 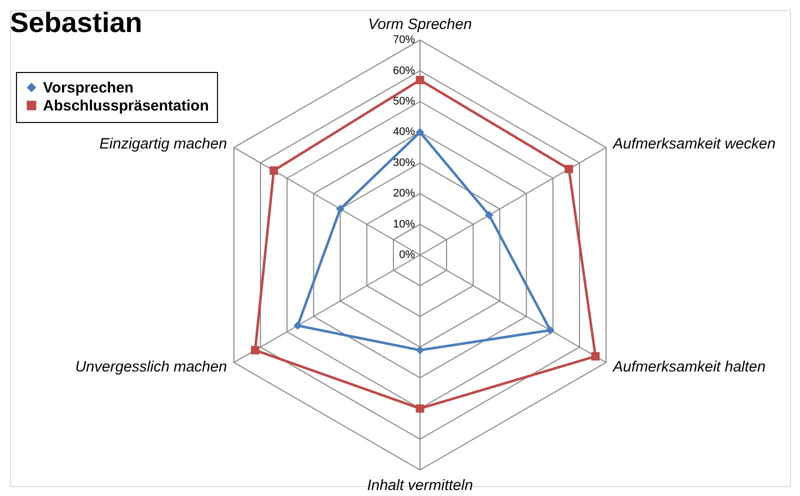 I want to click on spoke-label: Vorm Sprechen, so click(x=420, y=25).